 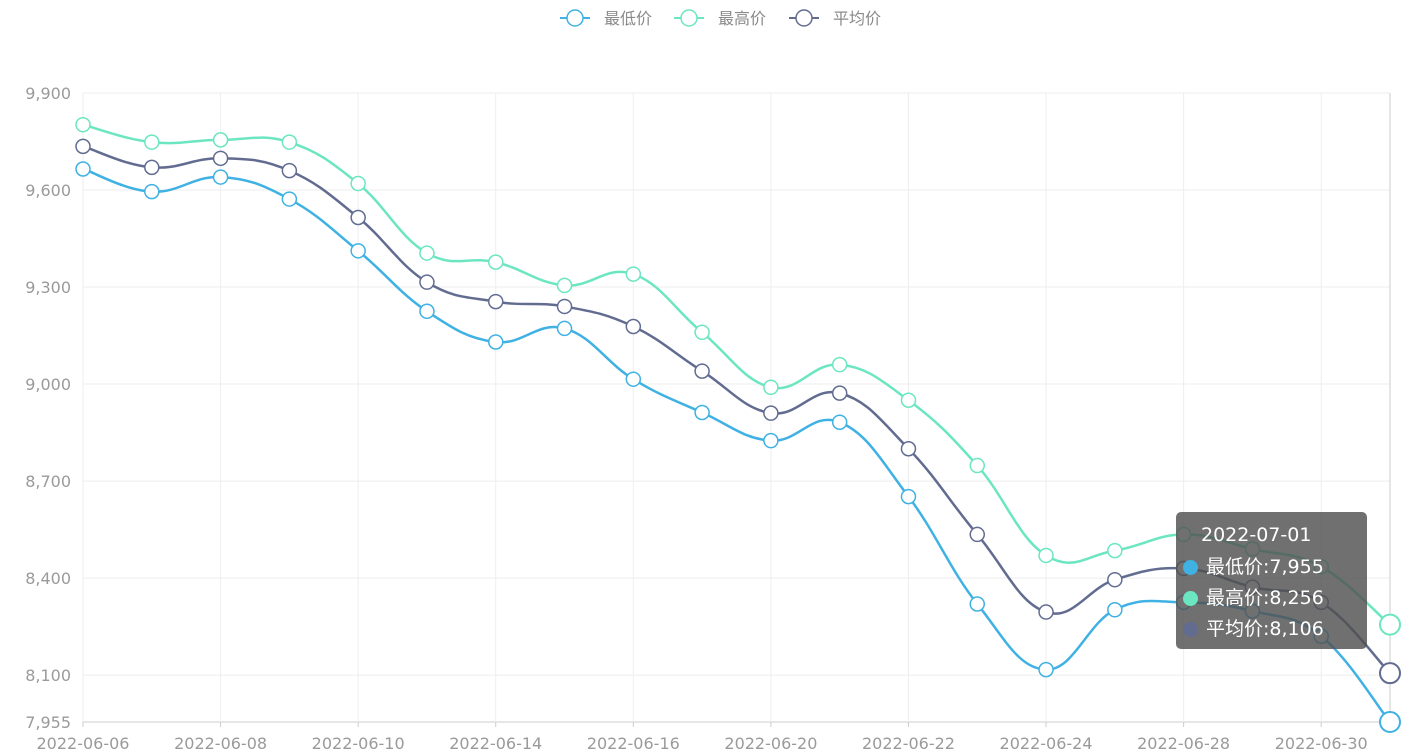 What do you see at coordinates (633, 743) in the screenshot?
I see `x-tick-label: 2022-06-16` at bounding box center [633, 743].